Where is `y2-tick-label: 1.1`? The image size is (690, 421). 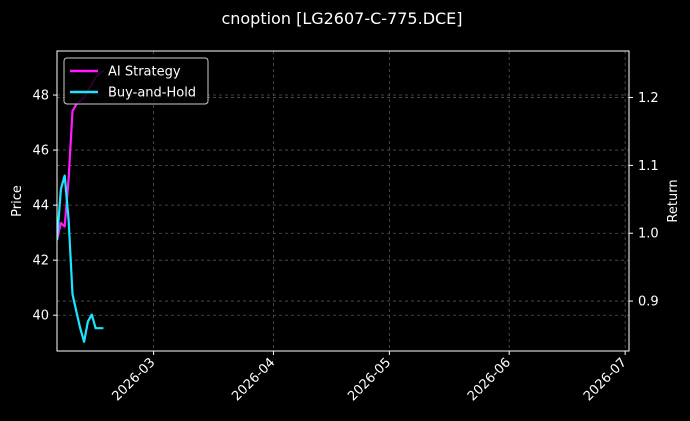 y2-tick-label: 1.1 is located at coordinates (648, 166).